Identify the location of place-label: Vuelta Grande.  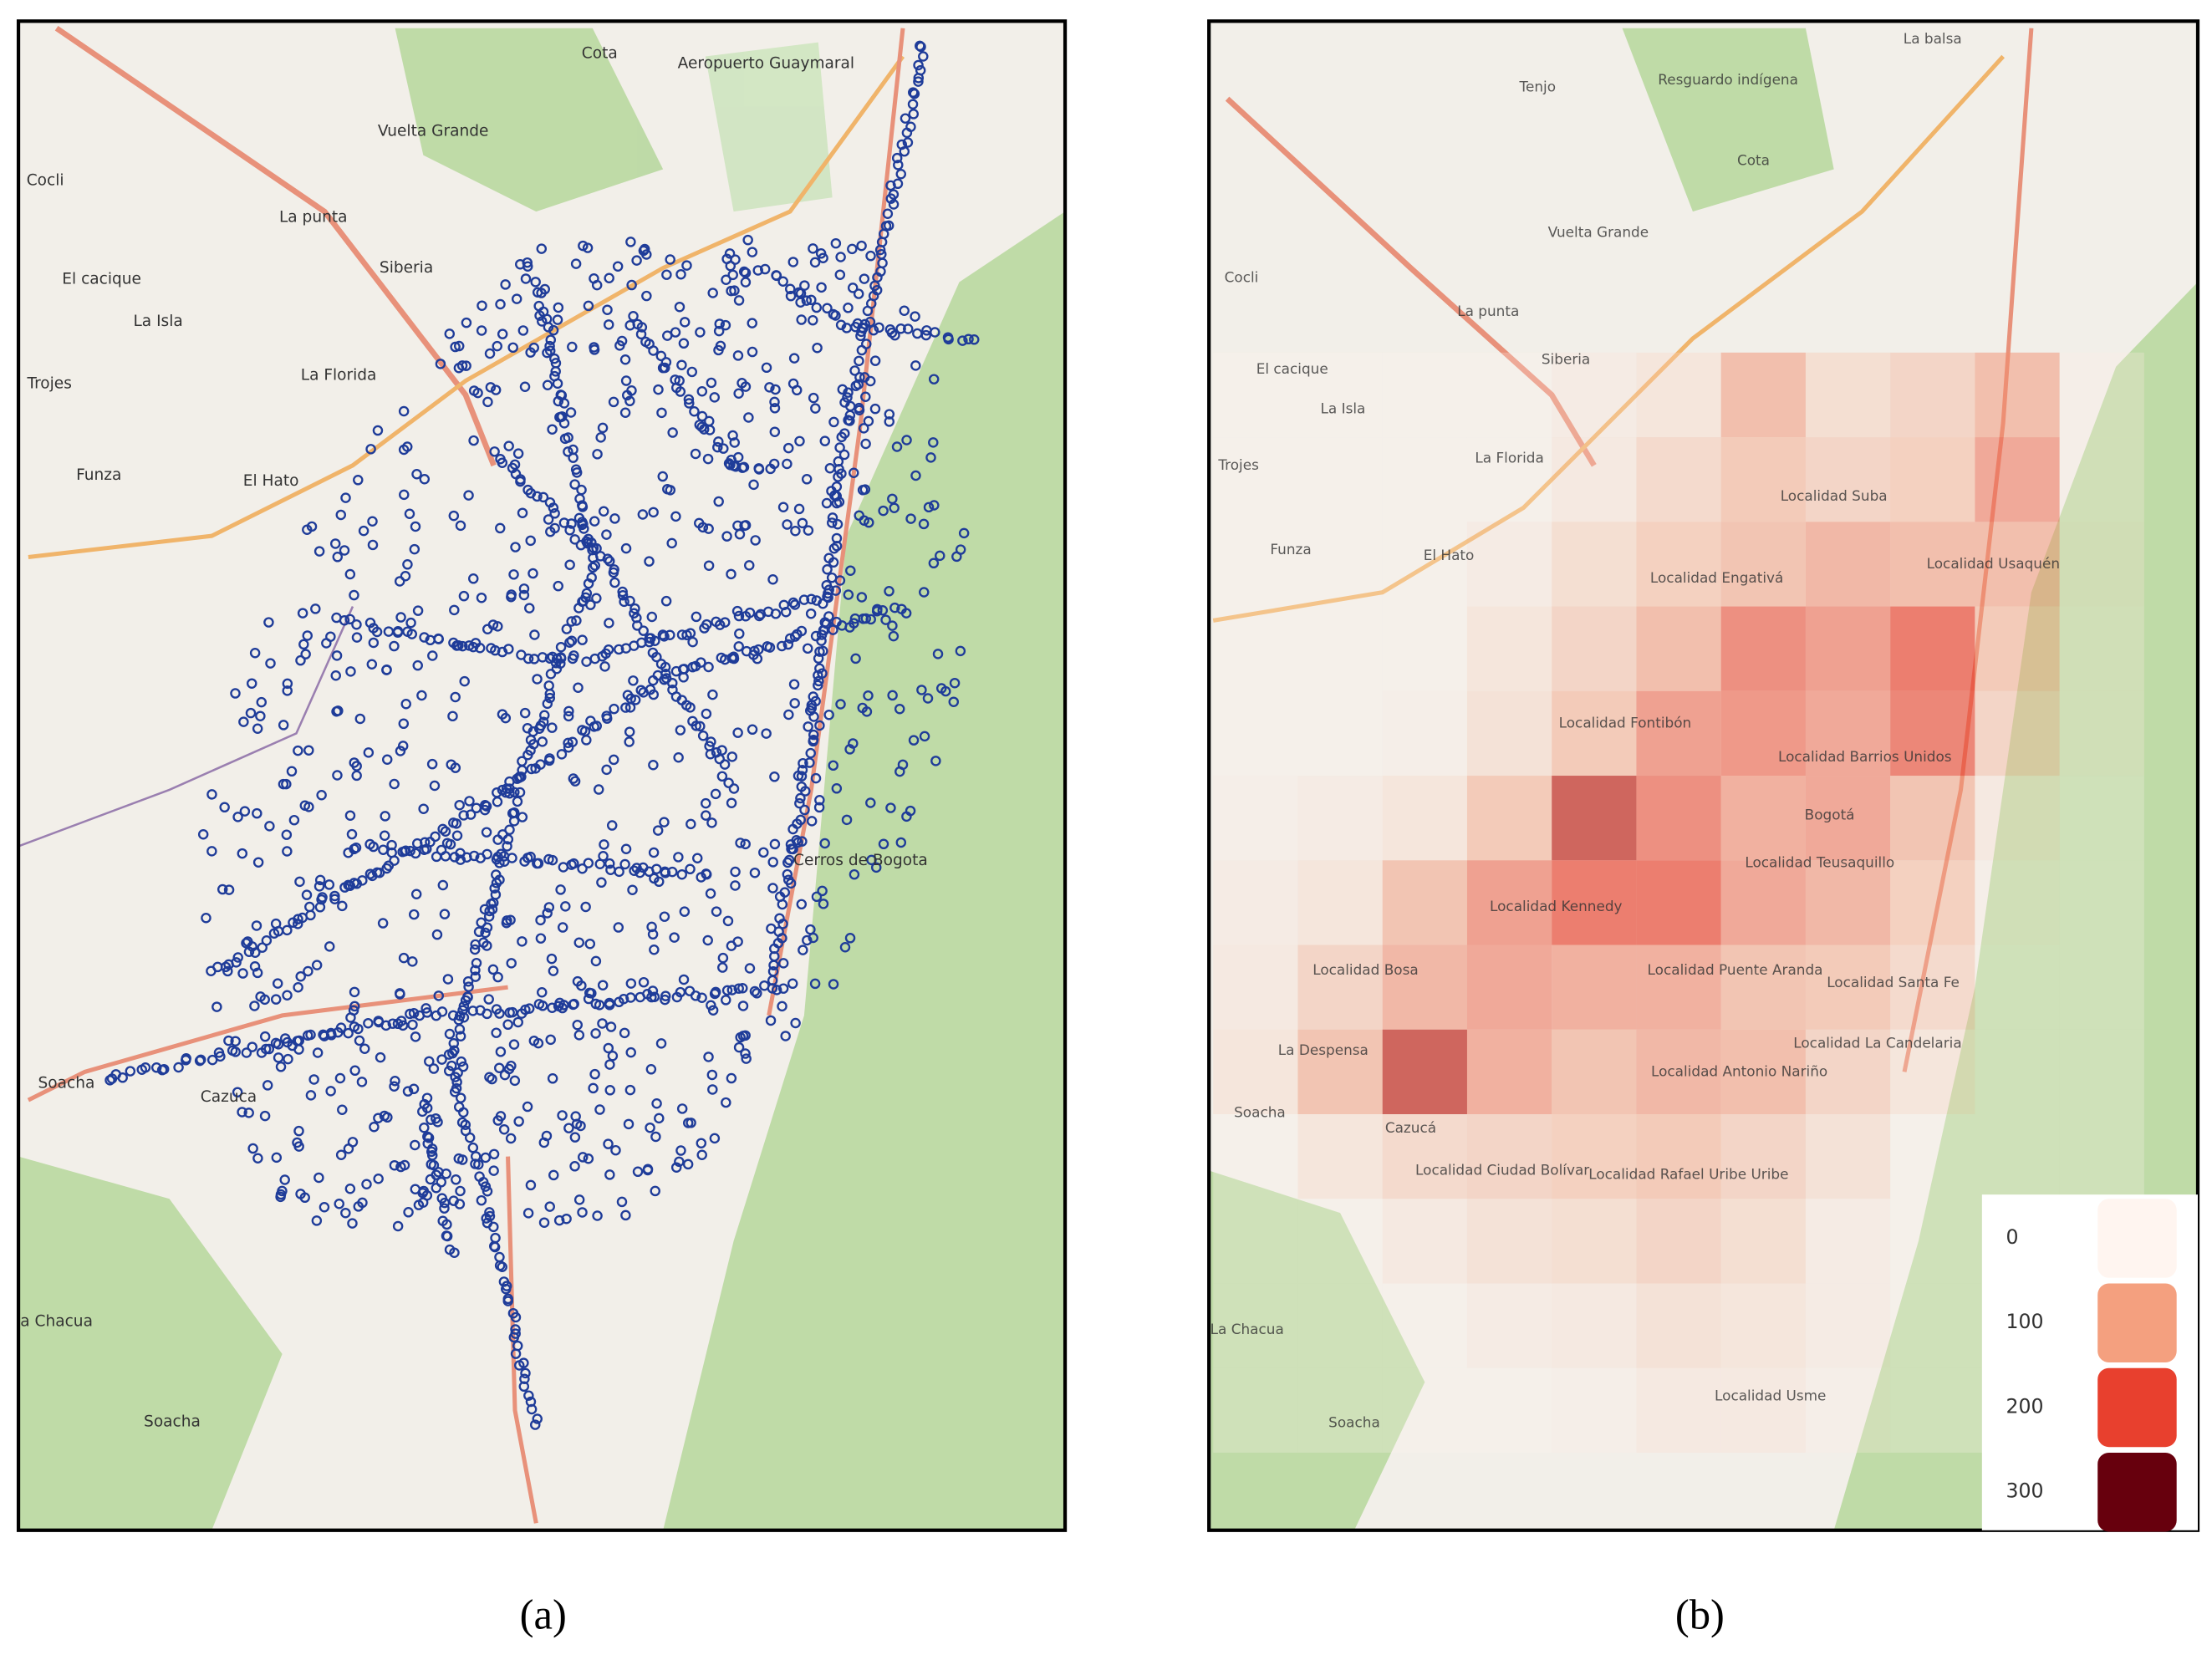
(1598, 231).